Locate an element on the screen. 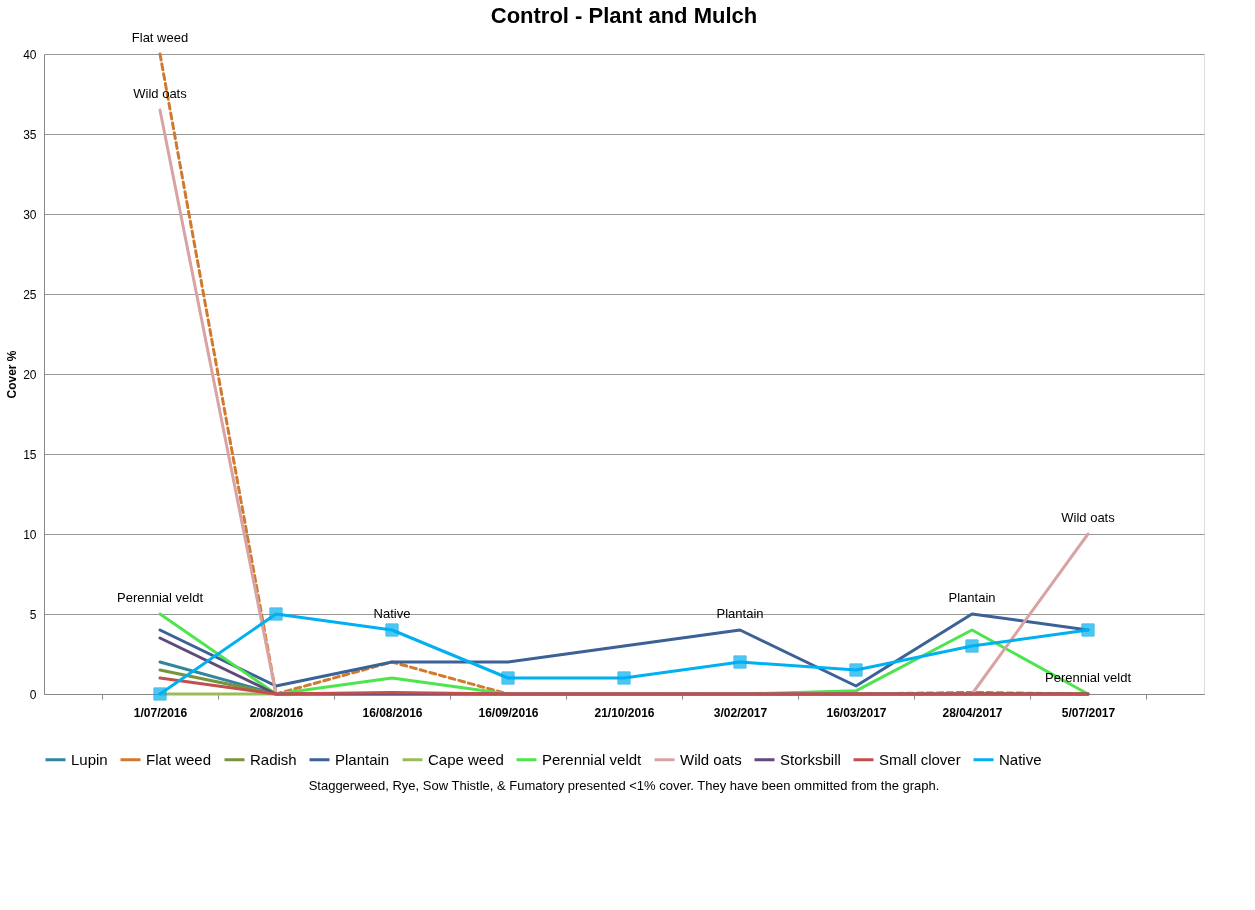 This screenshot has width=1255, height=910. y-tick-label: 40 is located at coordinates (30, 54).